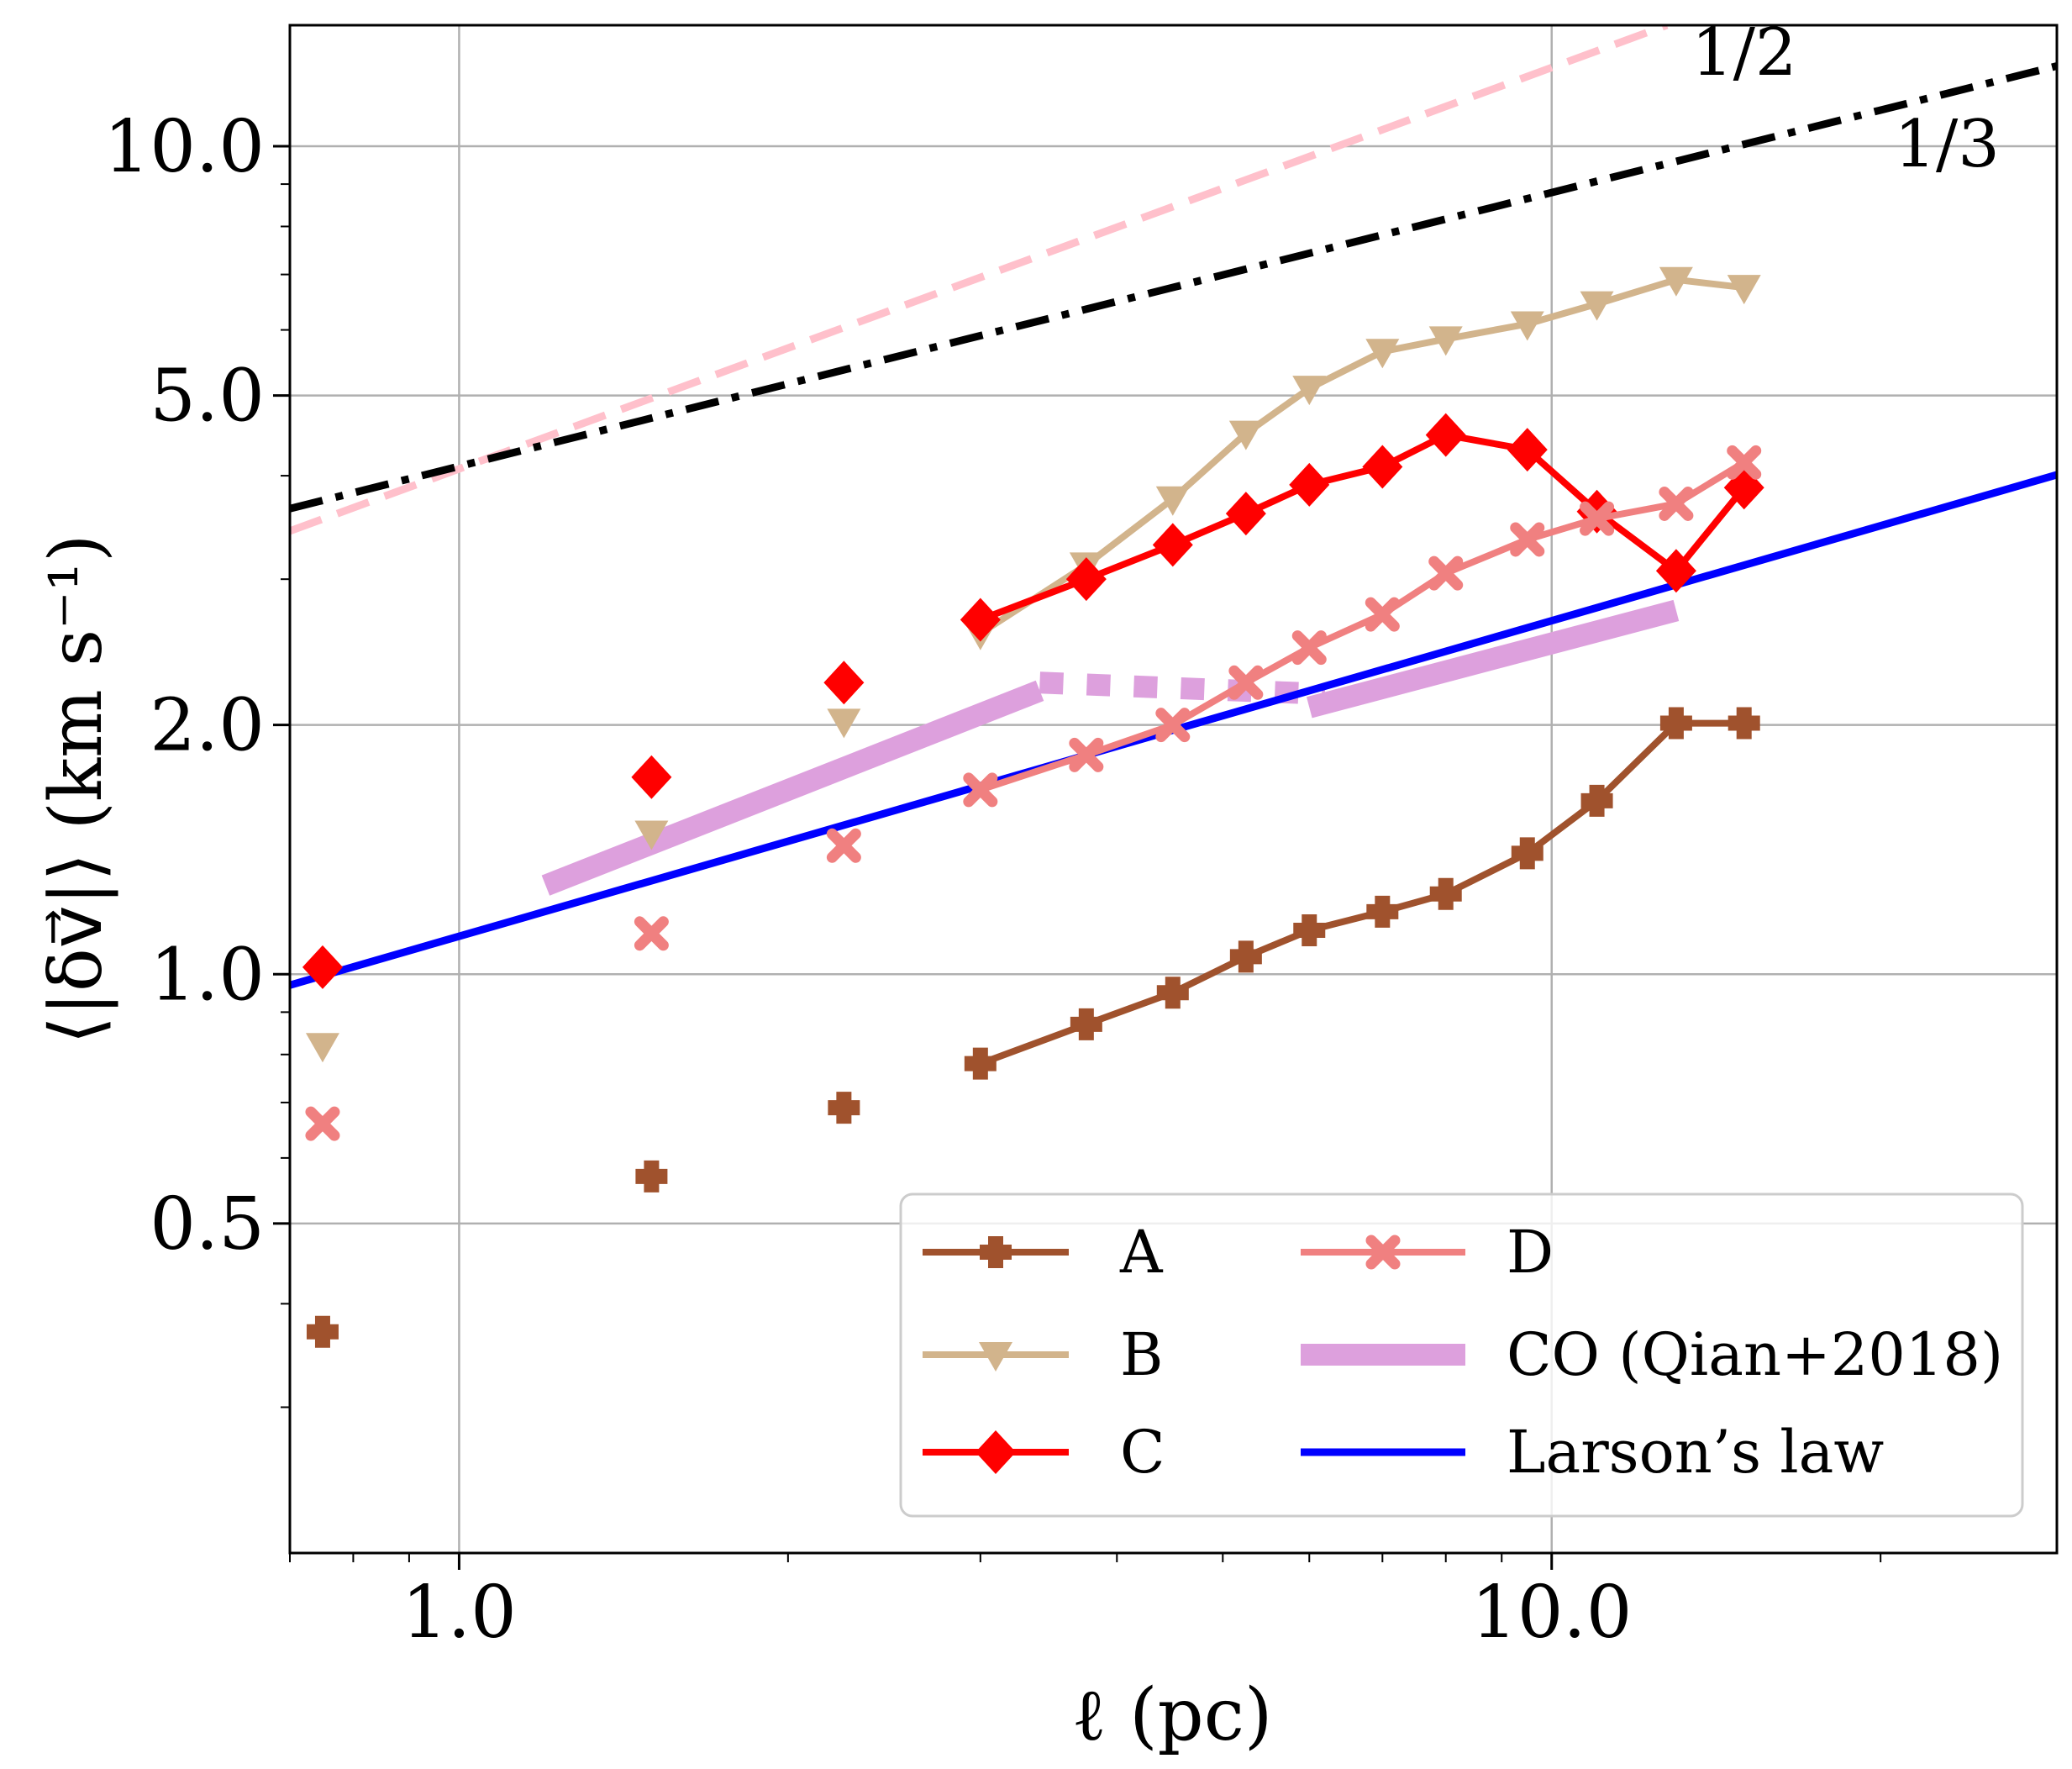 The image size is (2072, 1769). What do you see at coordinates (1744, 53) in the screenshot?
I see `slope-label: 1/2` at bounding box center [1744, 53].